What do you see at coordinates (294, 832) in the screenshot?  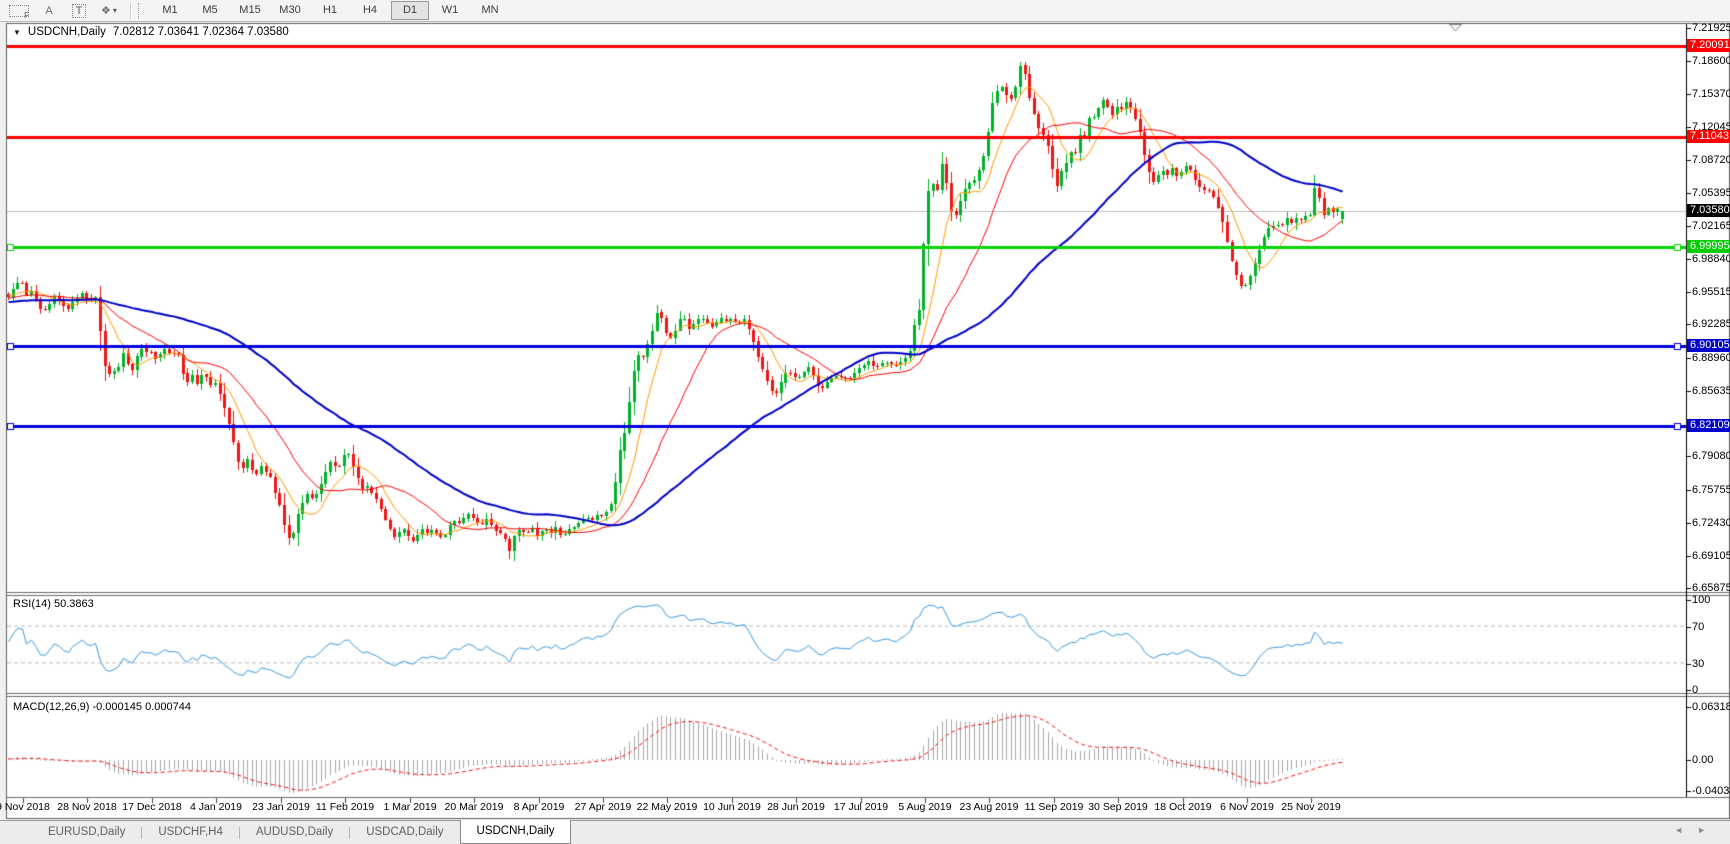 I see `chart-tab-audusd: AUDUSD,Daily` at bounding box center [294, 832].